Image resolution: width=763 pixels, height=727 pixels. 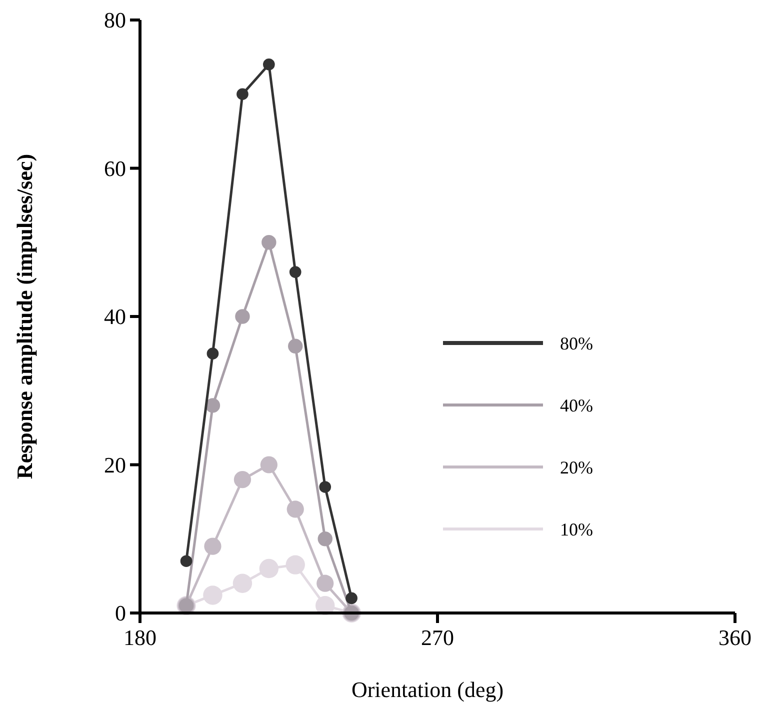 What do you see at coordinates (120, 613) in the screenshot?
I see `y-tick-label: 0` at bounding box center [120, 613].